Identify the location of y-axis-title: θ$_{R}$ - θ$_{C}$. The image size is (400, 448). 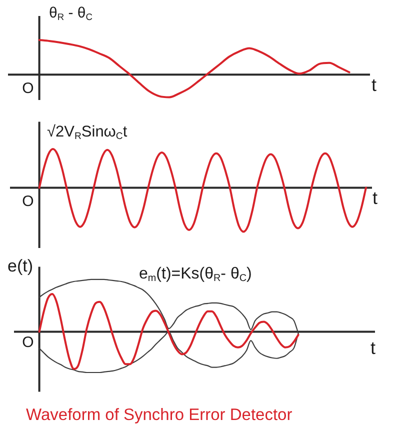
(70, 13).